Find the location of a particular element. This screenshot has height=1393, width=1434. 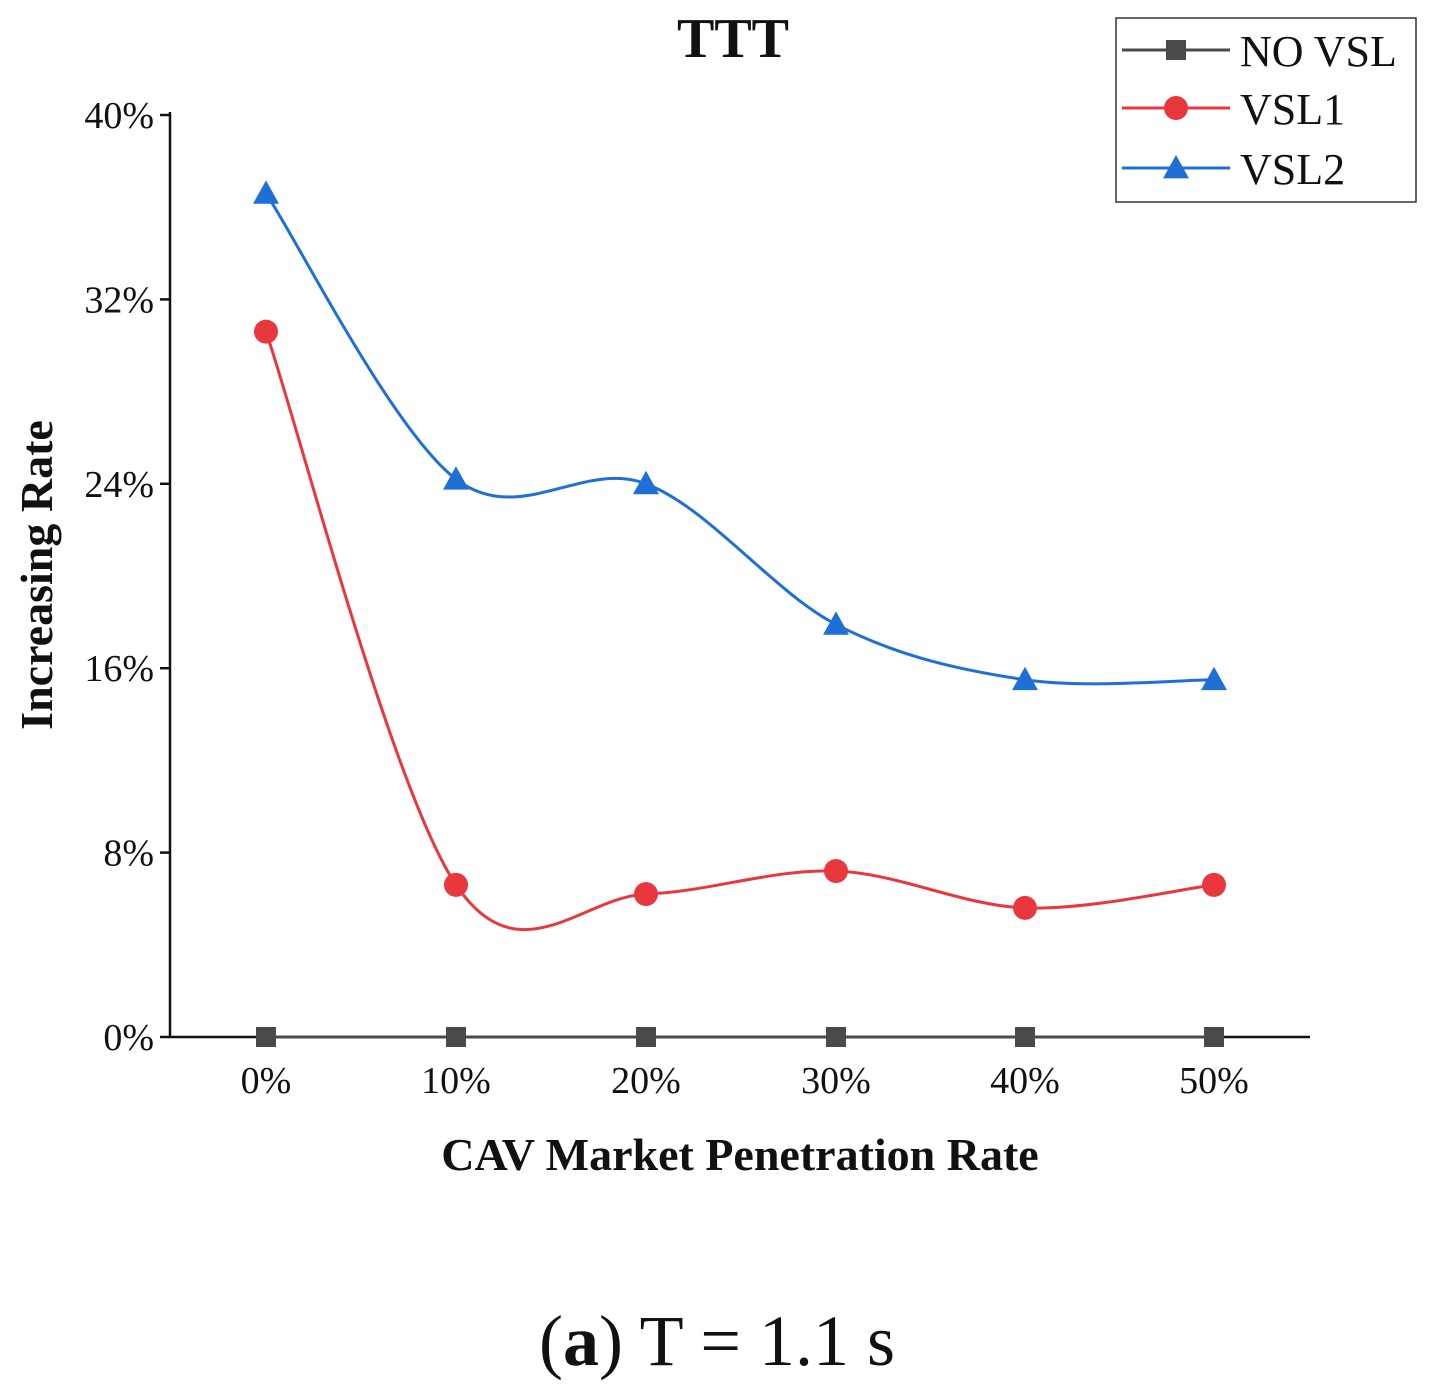

legend-label: VSL1 is located at coordinates (1292, 109).